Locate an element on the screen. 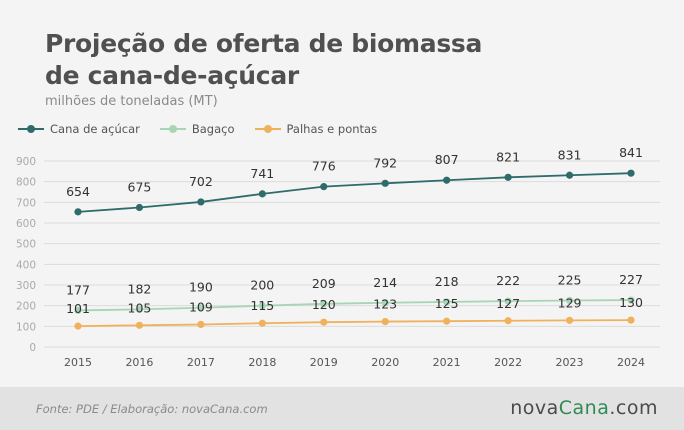  brand-part-3: .com is located at coordinates (633, 408).